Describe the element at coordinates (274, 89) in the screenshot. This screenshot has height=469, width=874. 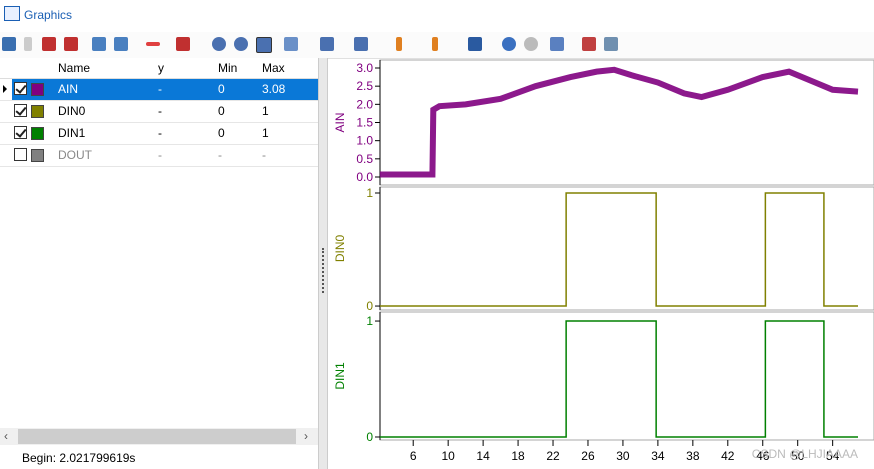
I see `table-cell: 3.08` at that location.